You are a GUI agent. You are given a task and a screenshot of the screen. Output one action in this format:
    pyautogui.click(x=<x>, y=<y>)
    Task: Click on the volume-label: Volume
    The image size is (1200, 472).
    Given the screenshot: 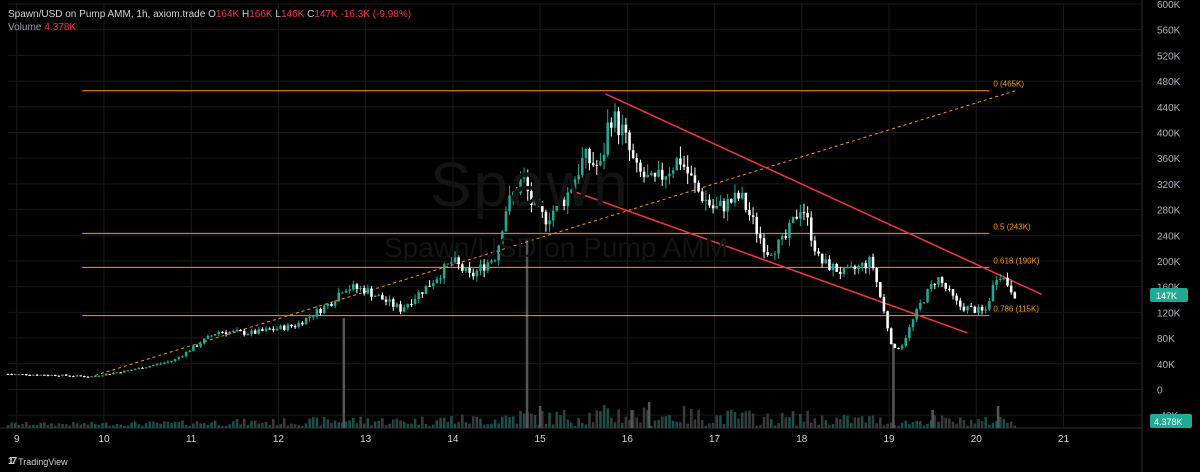 What is the action you would take?
    pyautogui.click(x=25, y=27)
    